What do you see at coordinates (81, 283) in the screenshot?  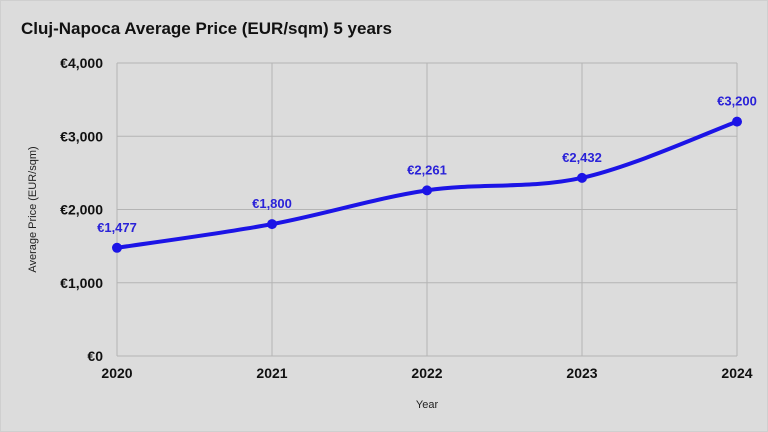 I see `y-tick-label: €1,000` at bounding box center [81, 283].